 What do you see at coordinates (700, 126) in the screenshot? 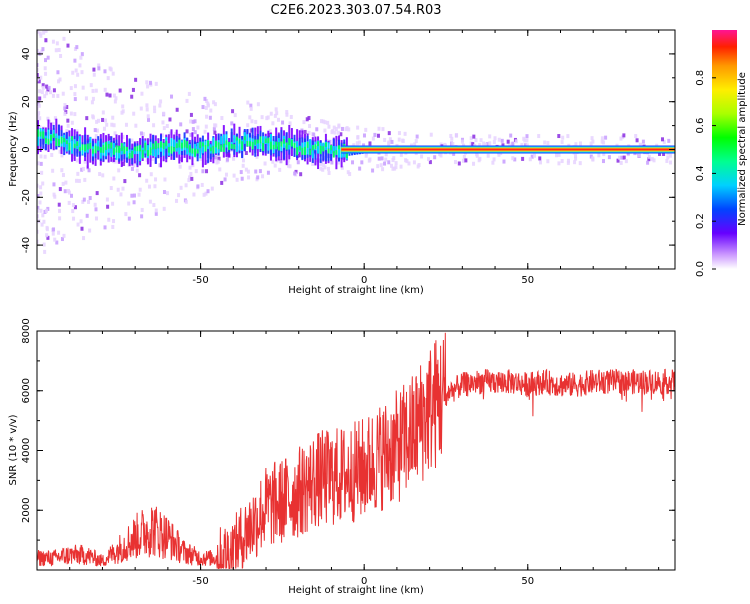
I see `colorbar-tick-label: 0.6` at bounding box center [700, 126].